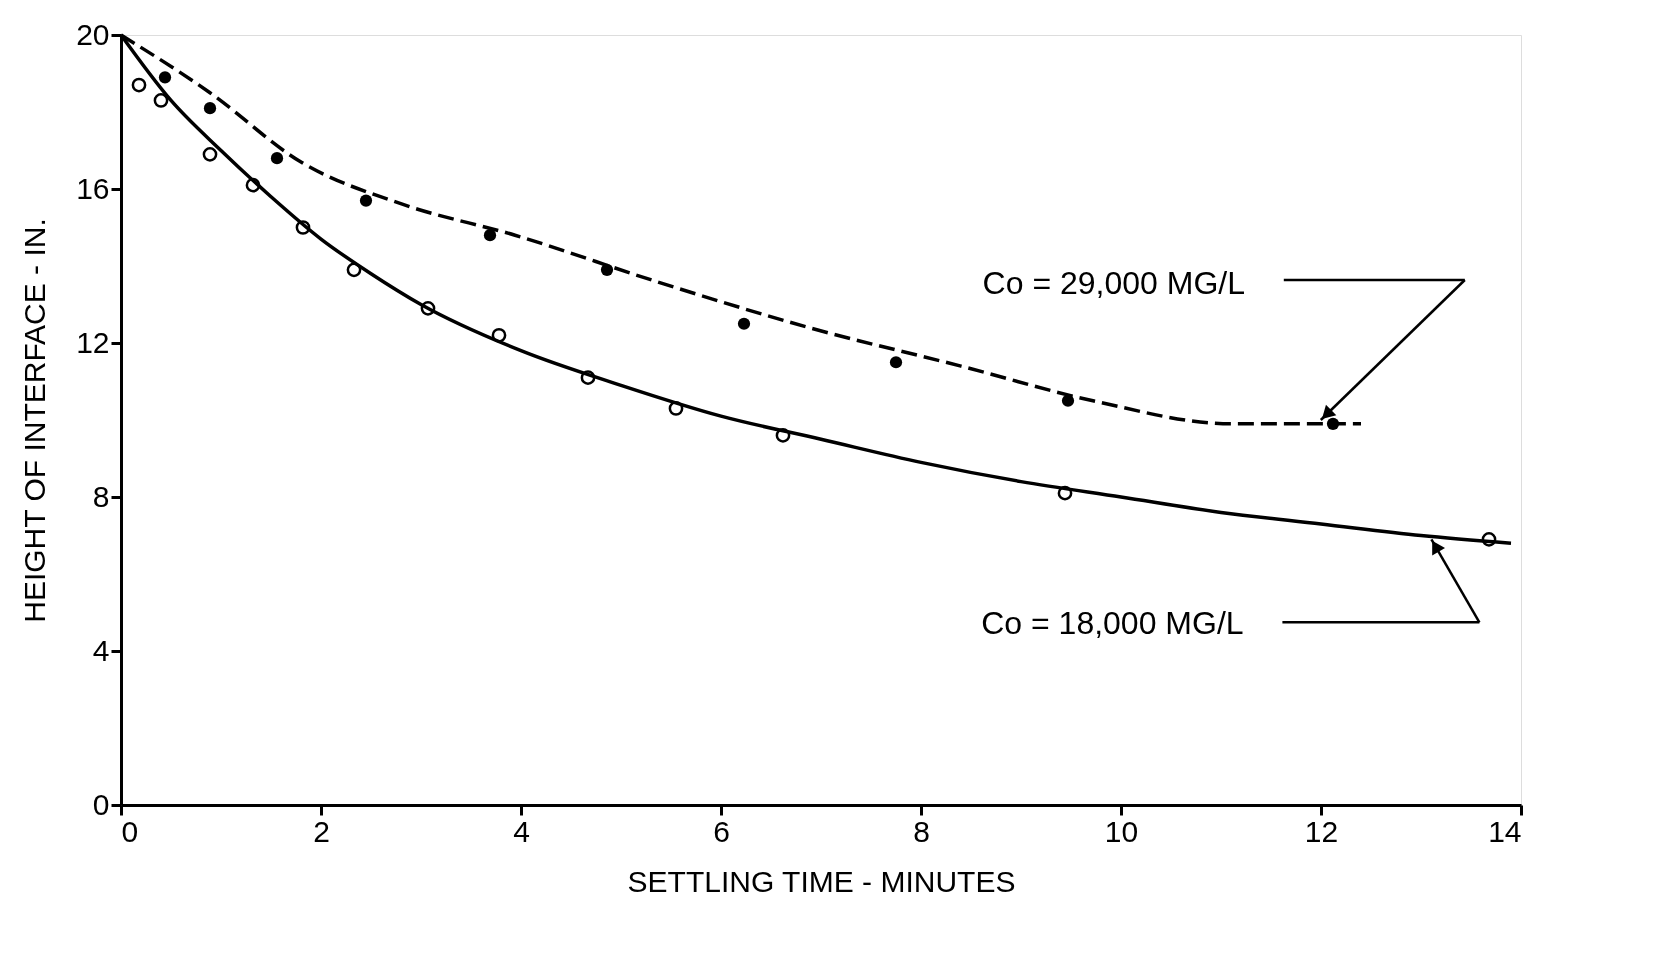  Describe the element at coordinates (101, 650) in the screenshot. I see `y-tick-label: 4` at that location.